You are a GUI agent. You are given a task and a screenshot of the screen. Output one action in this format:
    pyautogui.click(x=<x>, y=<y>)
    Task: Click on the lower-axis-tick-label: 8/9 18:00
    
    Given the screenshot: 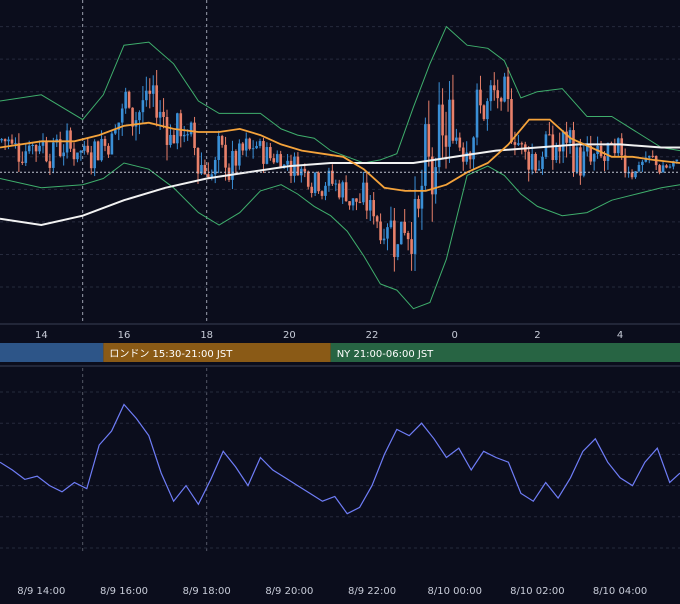 What is the action you would take?
    pyautogui.click(x=207, y=591)
    